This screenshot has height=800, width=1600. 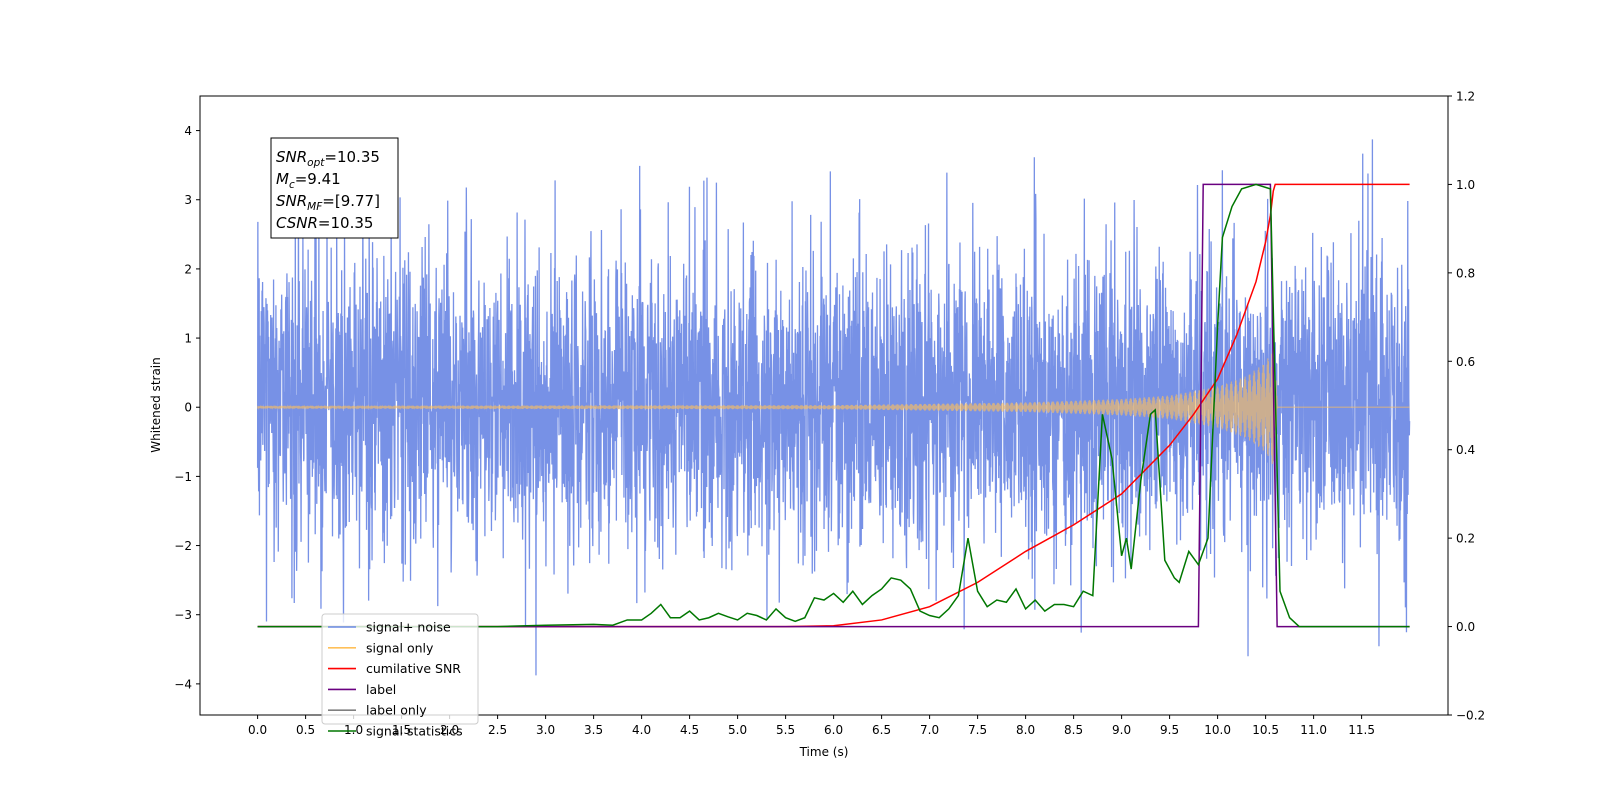 I want to click on x-tick-label: 3.0, so click(x=545, y=730).